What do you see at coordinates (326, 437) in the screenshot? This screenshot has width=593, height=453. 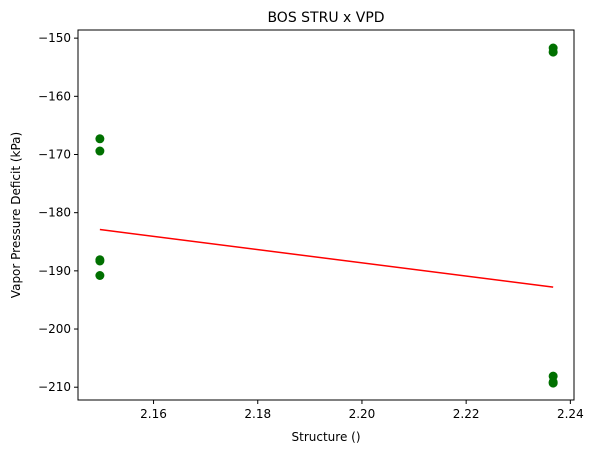 I see `x-axis-title: Structure ()` at bounding box center [326, 437].